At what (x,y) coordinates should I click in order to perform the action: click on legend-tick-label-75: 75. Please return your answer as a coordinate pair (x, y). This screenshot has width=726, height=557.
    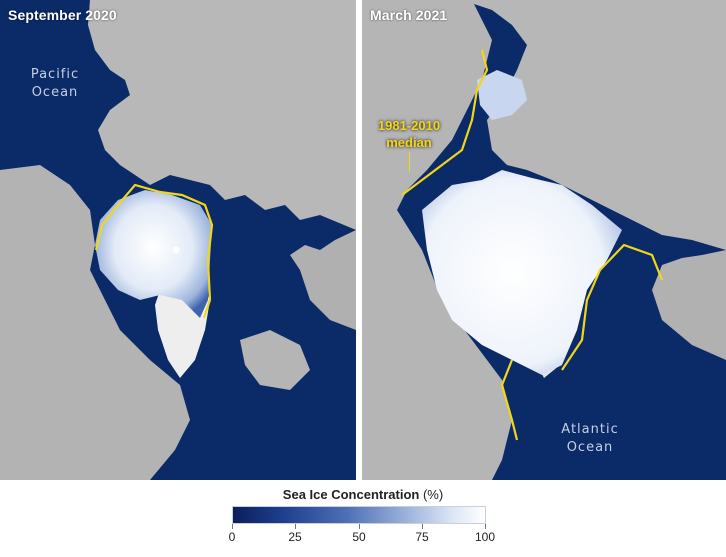
    Looking at the image, I should click on (422, 537).